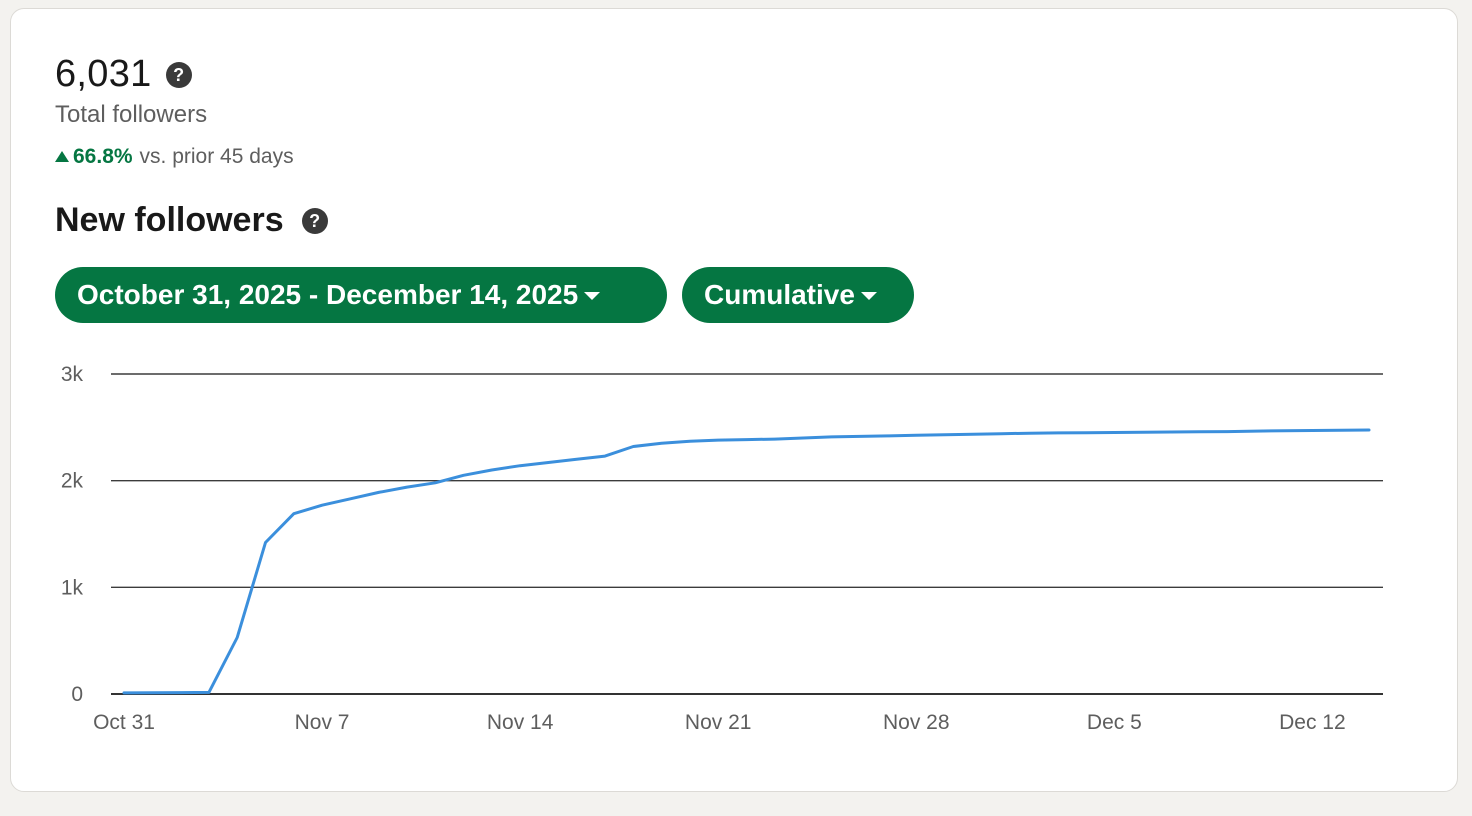 The height and width of the screenshot is (816, 1472). Describe the element at coordinates (322, 722) in the screenshot. I see `x-tick-label: Nov 7` at that location.